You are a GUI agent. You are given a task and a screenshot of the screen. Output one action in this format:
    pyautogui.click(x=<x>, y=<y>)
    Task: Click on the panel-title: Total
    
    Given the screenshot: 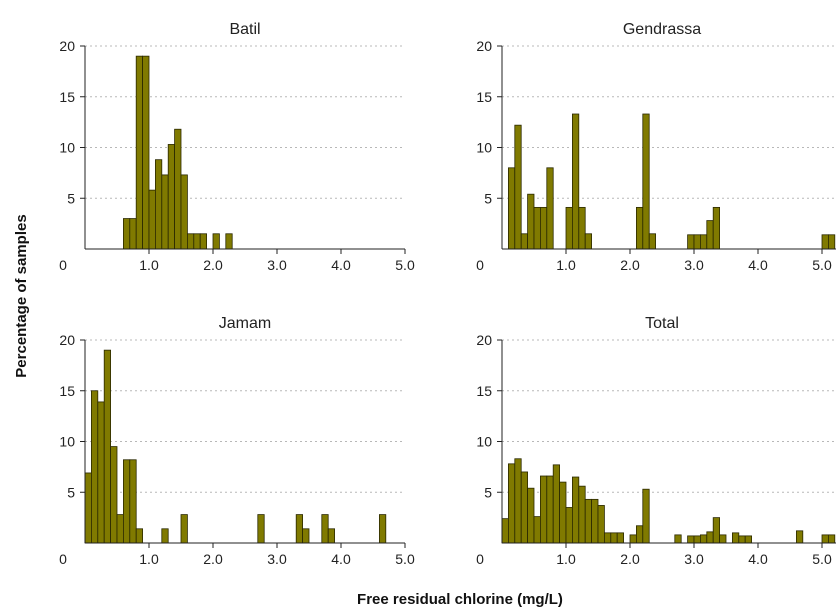 What is the action you would take?
    pyautogui.click(x=662, y=323)
    